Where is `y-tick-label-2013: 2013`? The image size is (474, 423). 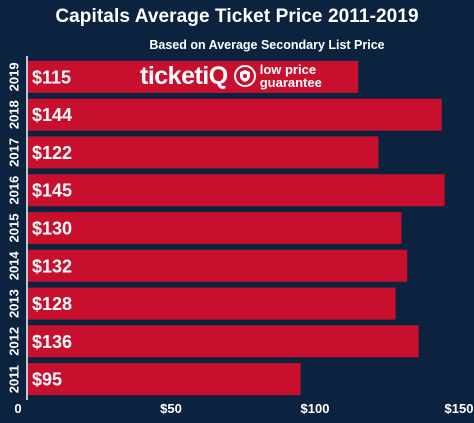
y-tick-label-2013: 2013 is located at coordinates (14, 303).